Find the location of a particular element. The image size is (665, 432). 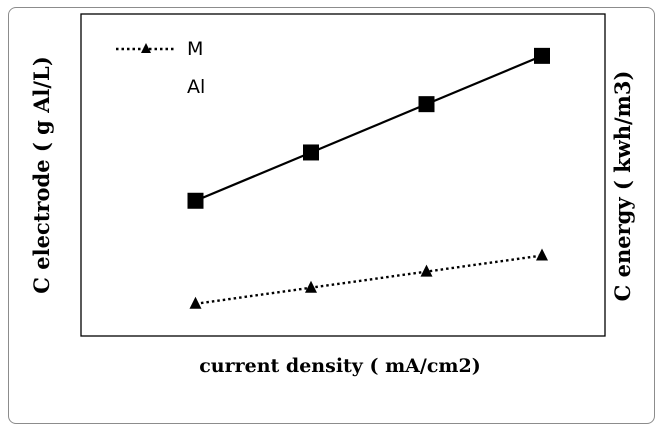

legend-label-al: Al is located at coordinates (196, 87).